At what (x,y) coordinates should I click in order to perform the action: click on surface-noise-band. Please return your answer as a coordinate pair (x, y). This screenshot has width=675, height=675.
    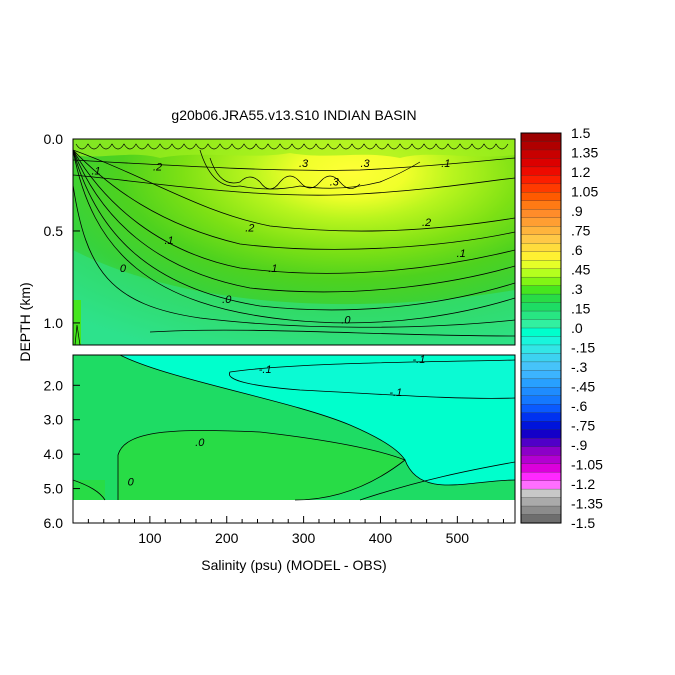
    Looking at the image, I should click on (294, 148).